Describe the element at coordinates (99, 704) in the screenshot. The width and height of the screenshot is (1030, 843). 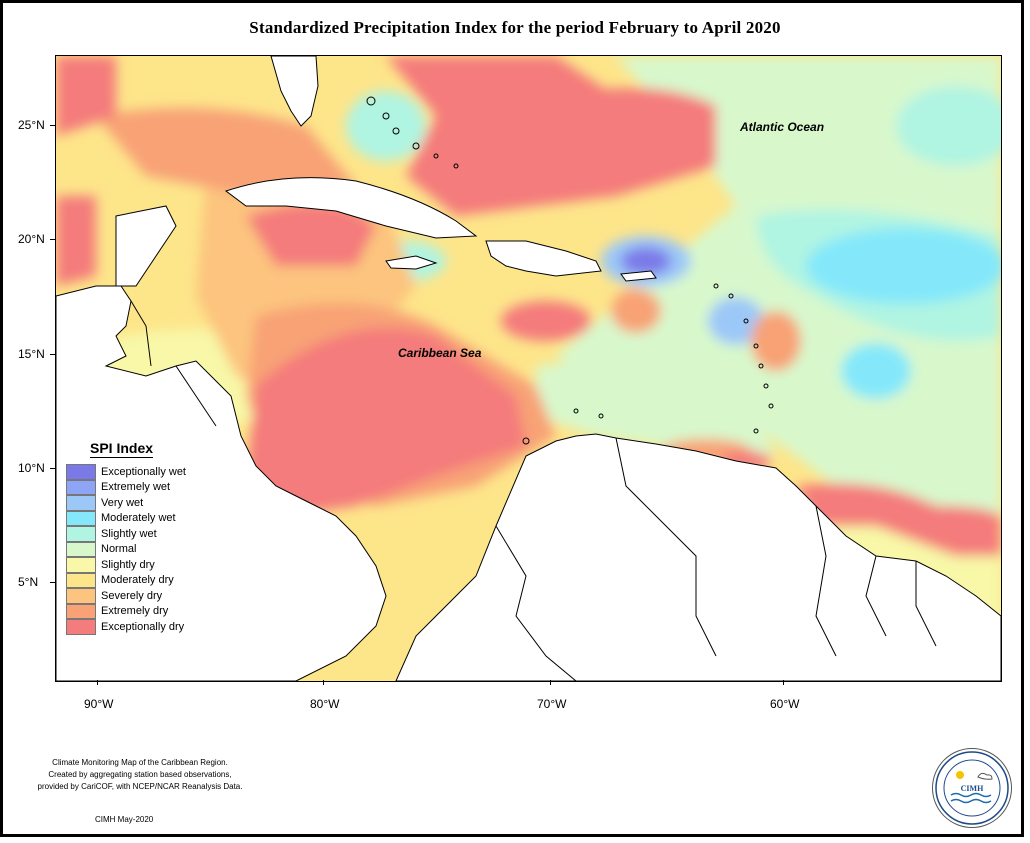
I see `x-tick-90w: 90°W` at that location.